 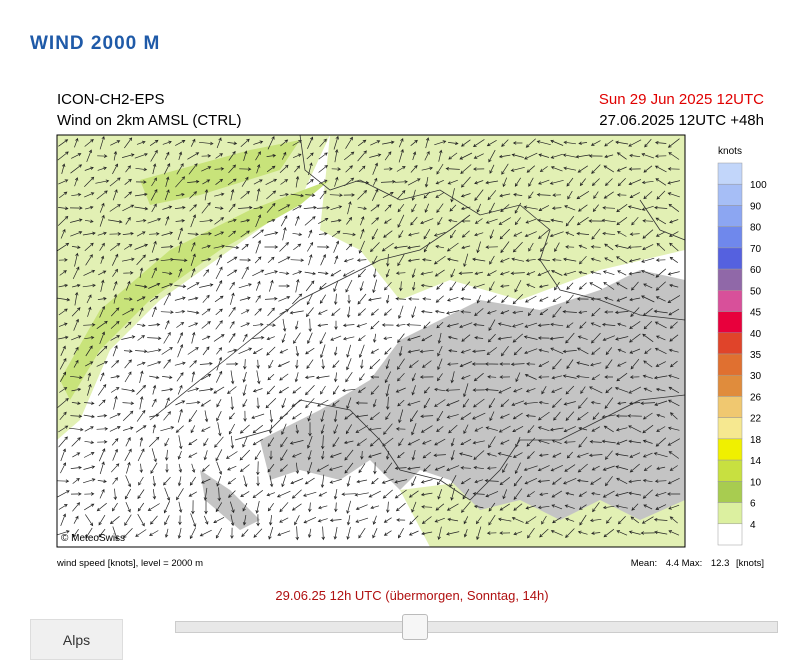 I want to click on time-slider, so click(x=476, y=627).